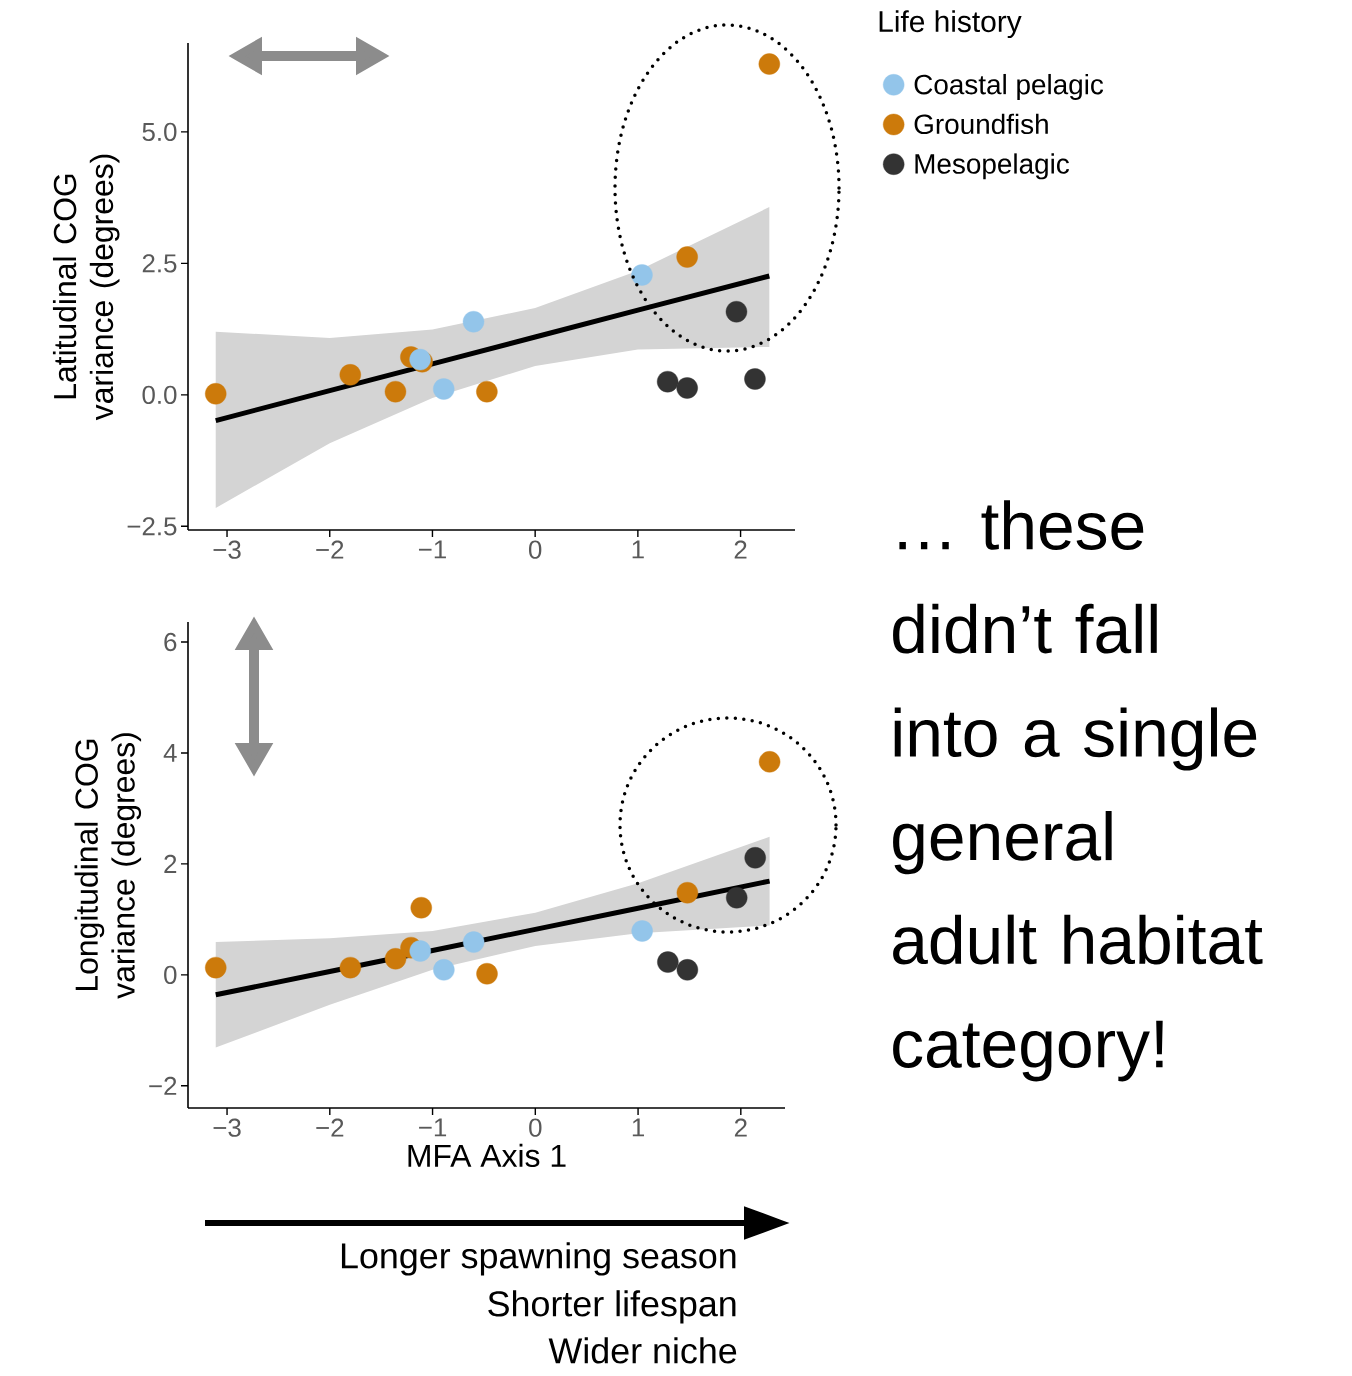  I want to click on text: … these didn’t fall into a single general adult habitat category!, so click(1078, 791).